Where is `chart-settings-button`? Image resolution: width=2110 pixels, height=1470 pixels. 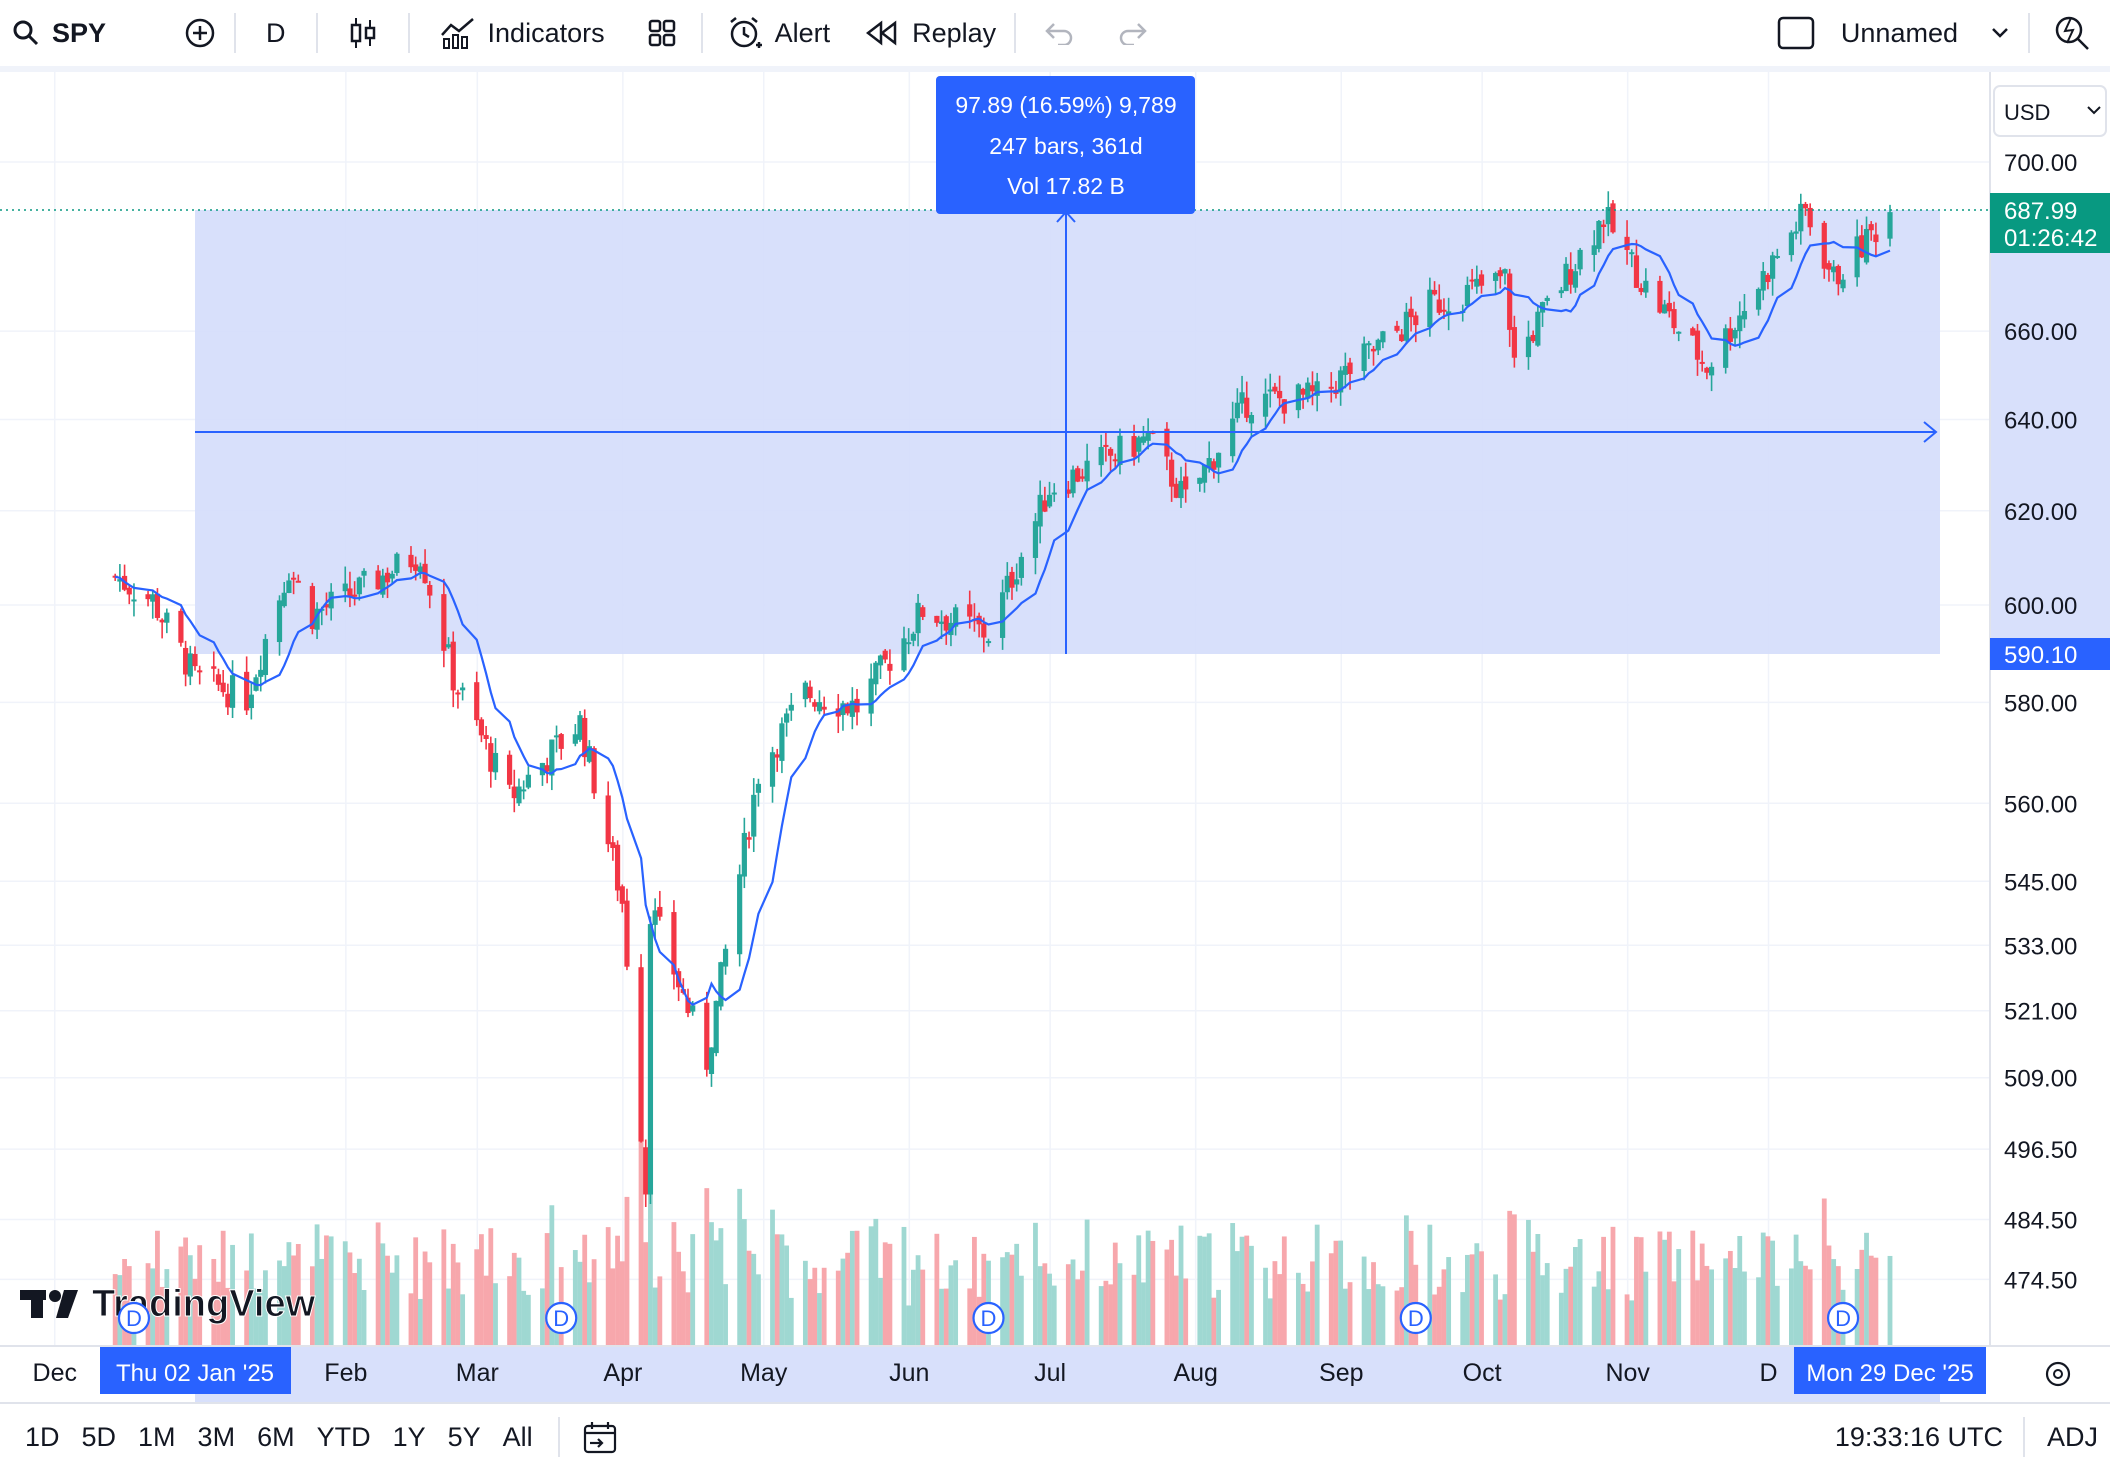 chart-settings-button is located at coordinates (2058, 1374).